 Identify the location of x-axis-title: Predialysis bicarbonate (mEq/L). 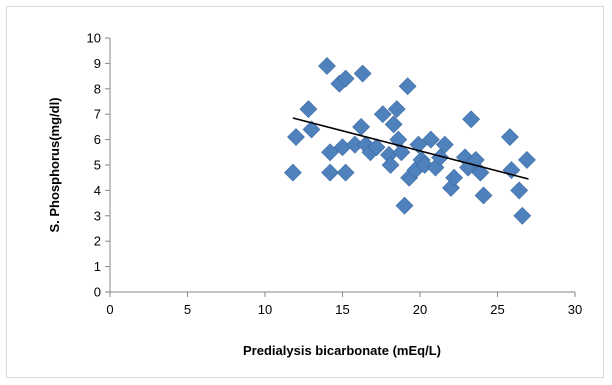
(342, 350).